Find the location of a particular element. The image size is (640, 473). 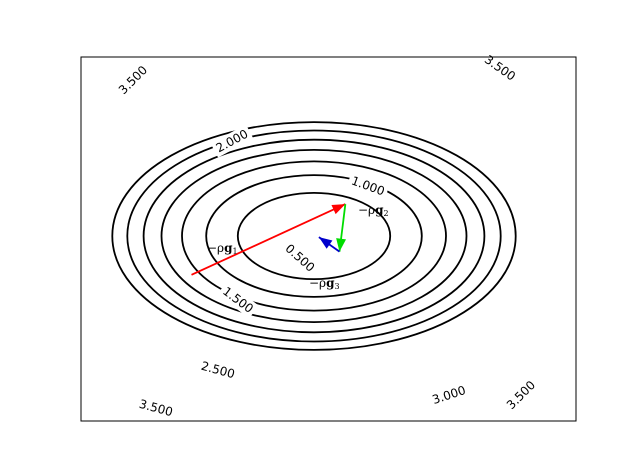

contour-label: 1.000 is located at coordinates (367, 186).